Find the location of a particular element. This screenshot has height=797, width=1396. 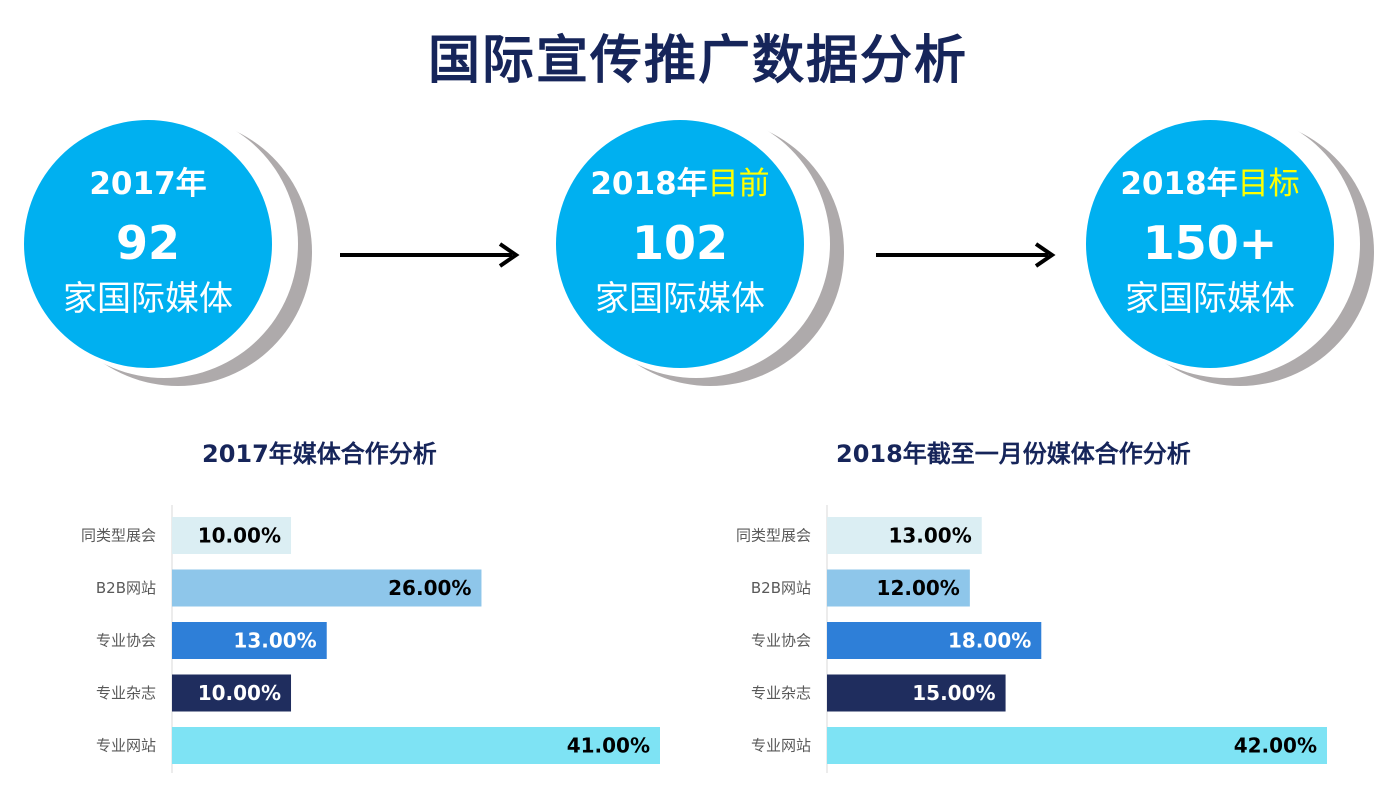

media-count: 150+ is located at coordinates (1210, 243).